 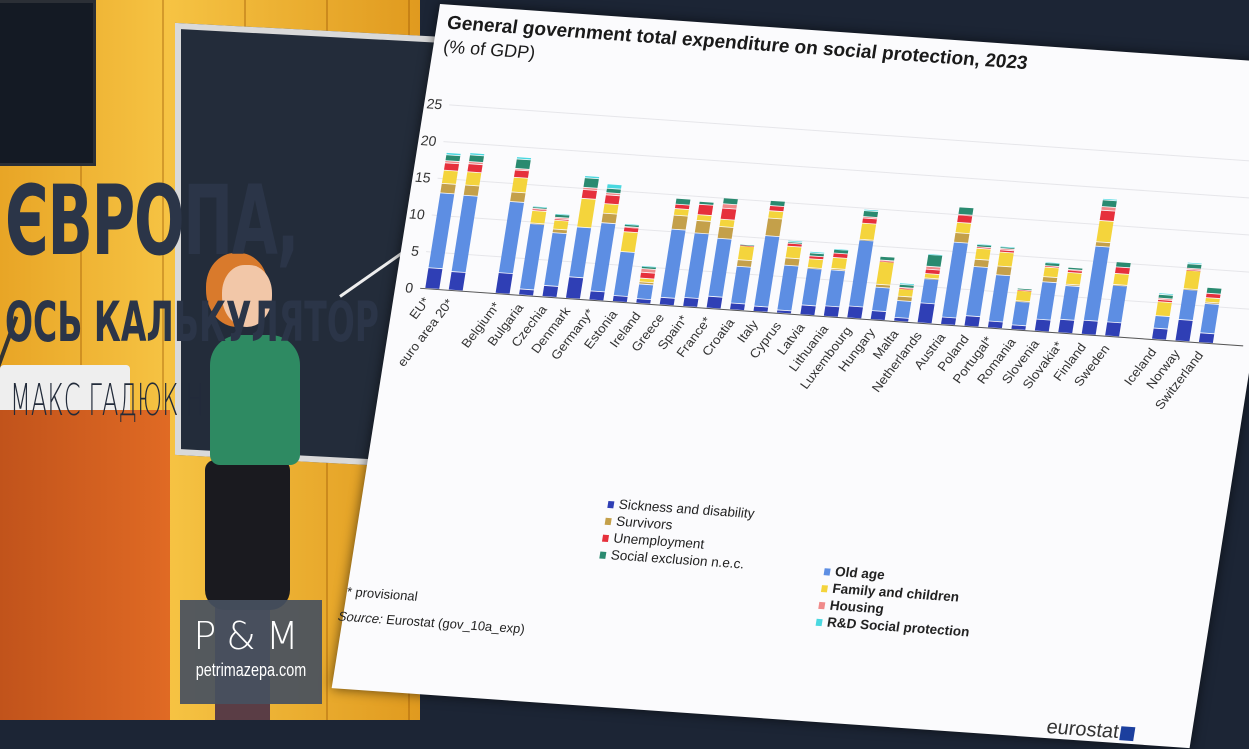 I want to click on eurostat-wordmark: eurostat, so click(x=1082, y=730).